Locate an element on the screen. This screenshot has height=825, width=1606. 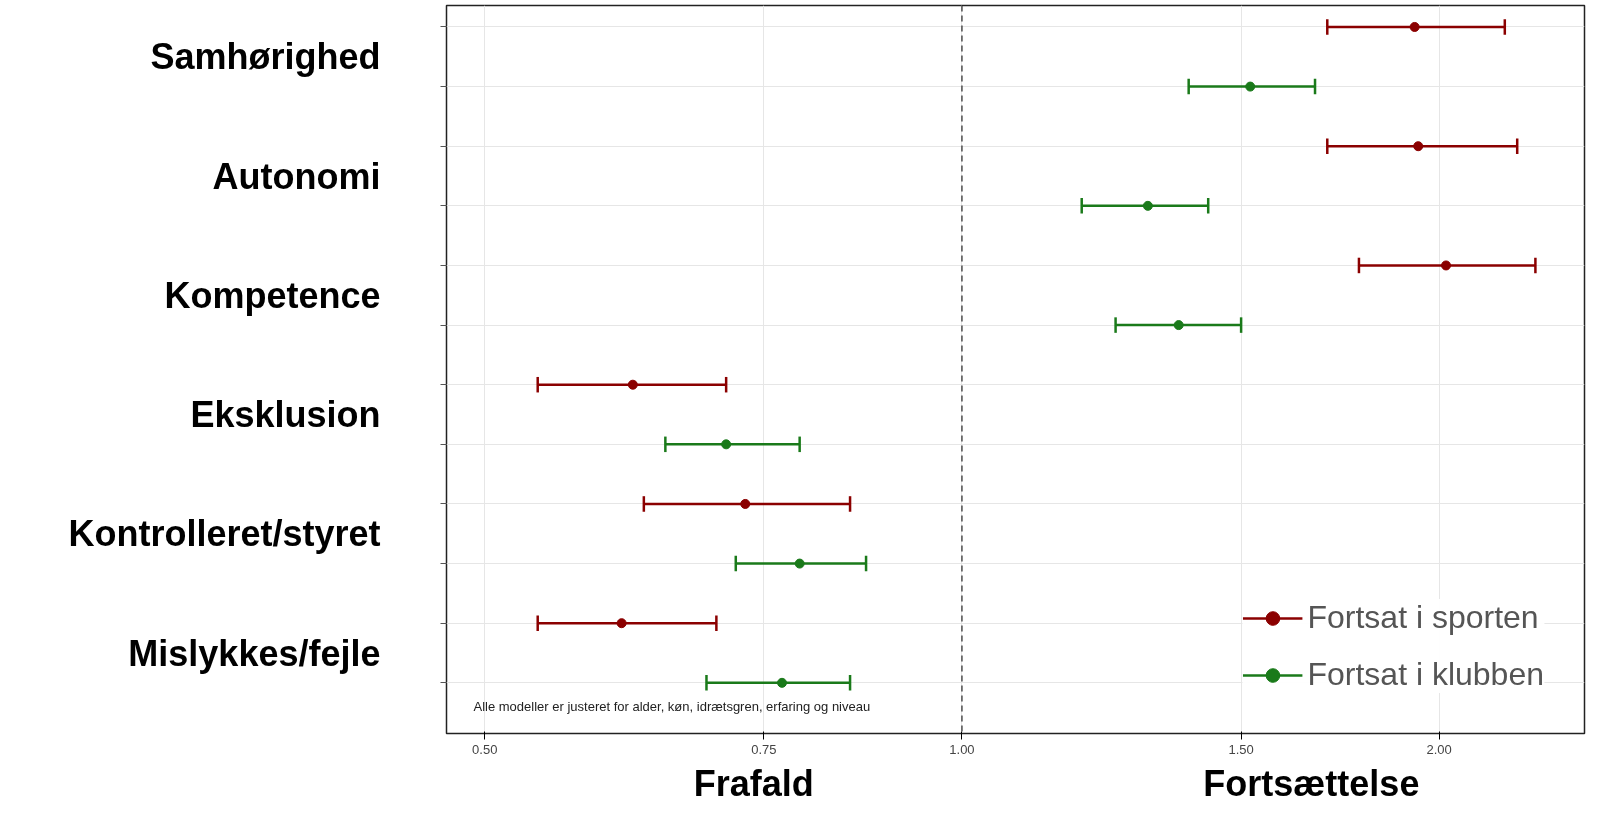
text: Frafald is located at coordinates (753, 783).